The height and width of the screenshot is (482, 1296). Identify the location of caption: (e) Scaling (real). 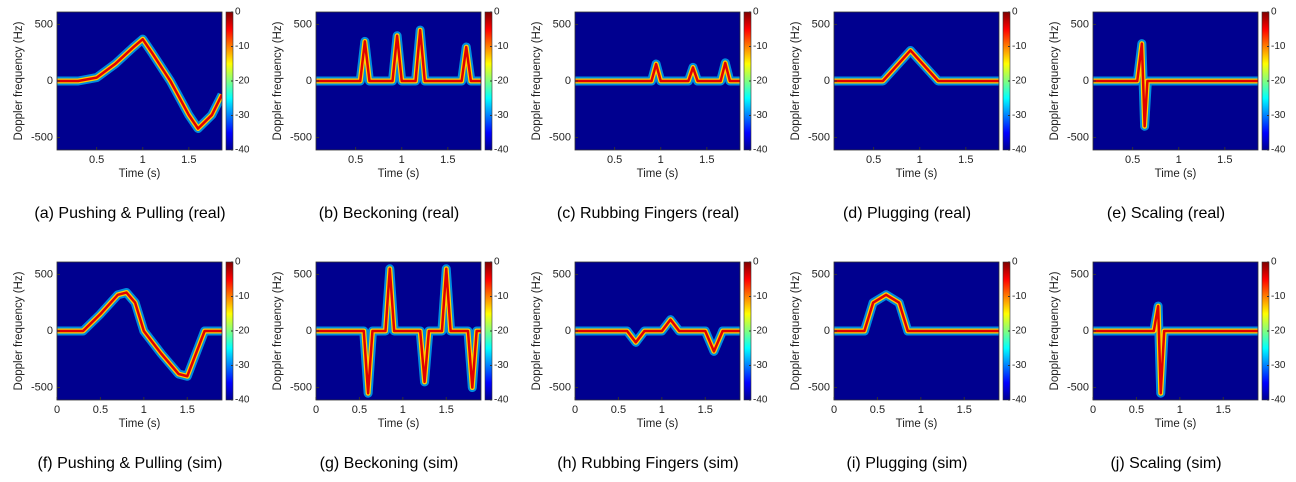
(1166, 213).